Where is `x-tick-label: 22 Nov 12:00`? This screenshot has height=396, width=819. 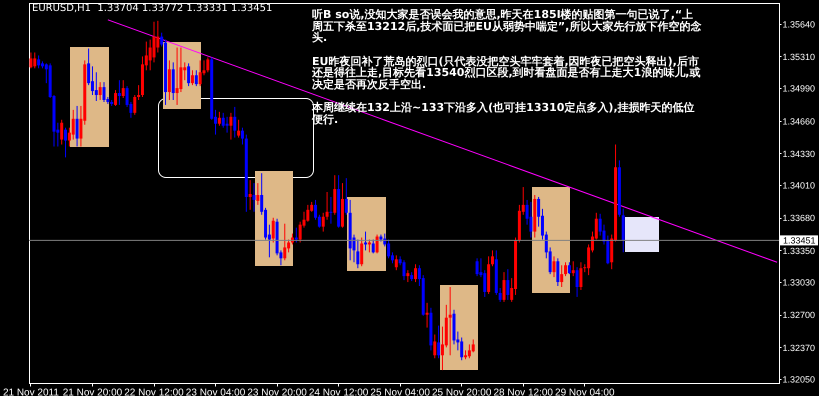
x-tick-label: 22 Nov 12:00 is located at coordinates (154, 392).